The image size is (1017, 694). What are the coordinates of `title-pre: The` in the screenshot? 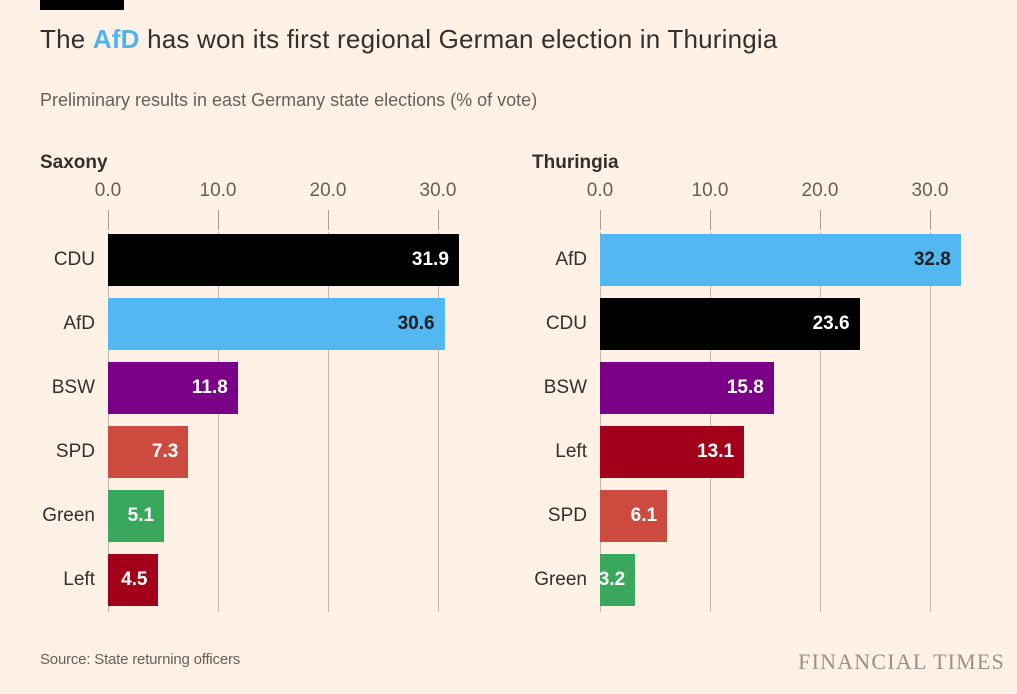 It's located at (66, 39).